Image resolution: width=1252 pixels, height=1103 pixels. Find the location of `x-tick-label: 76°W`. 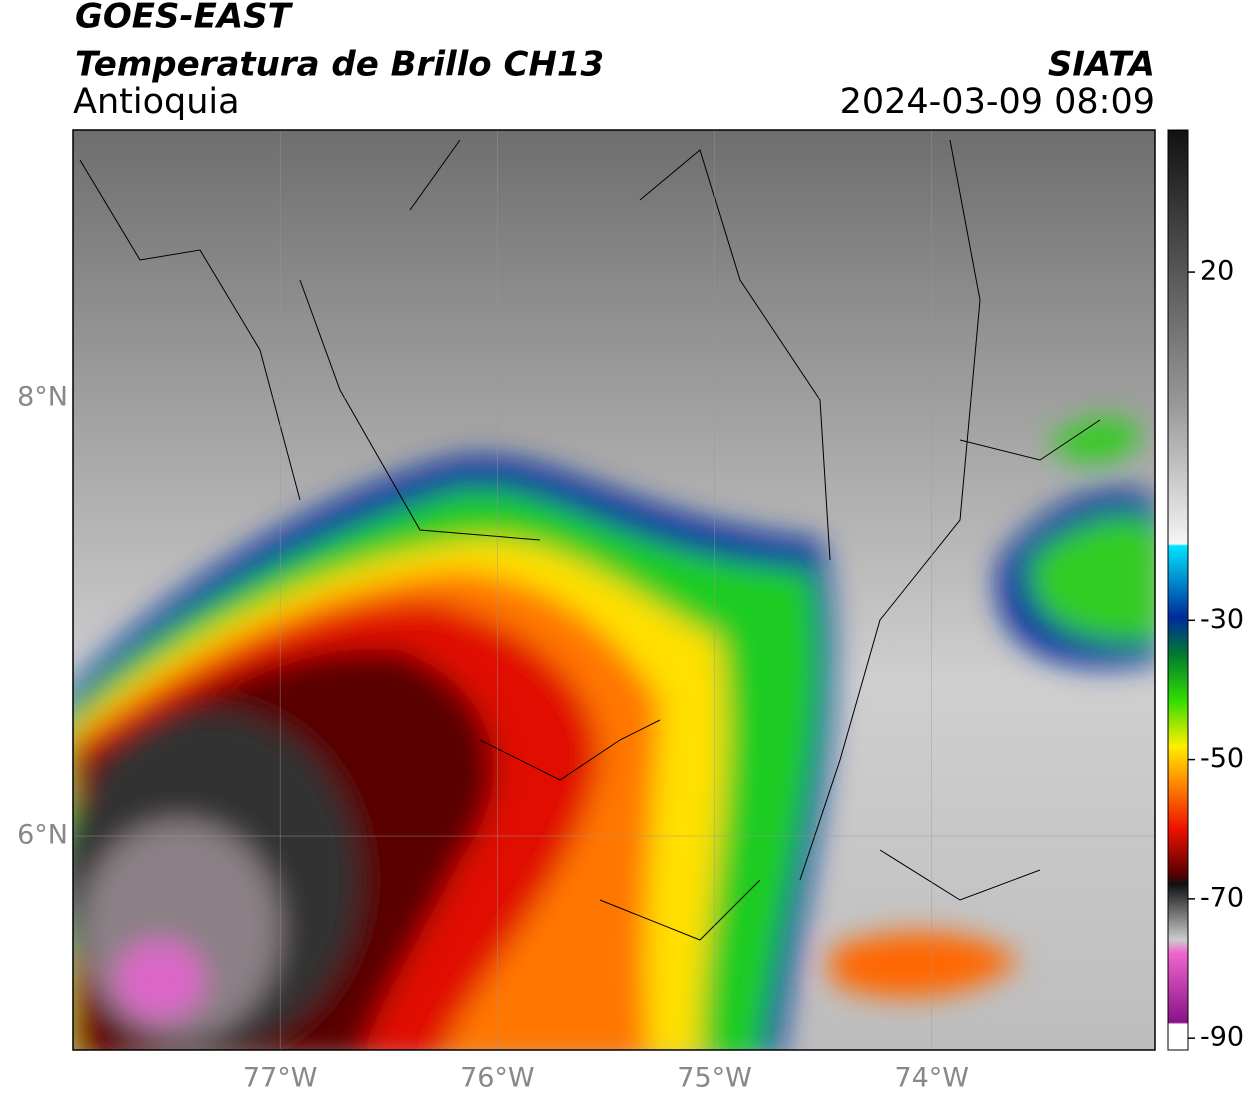

x-tick-label: 76°W is located at coordinates (497, 1078).